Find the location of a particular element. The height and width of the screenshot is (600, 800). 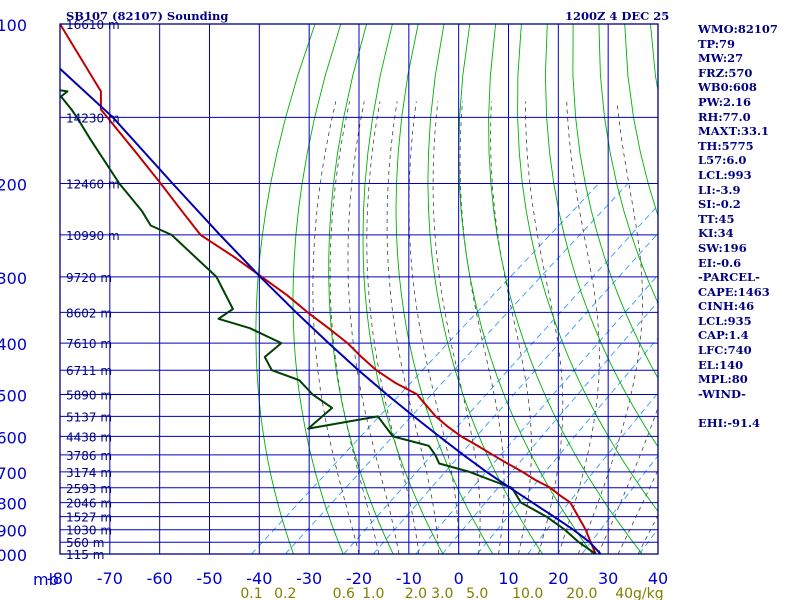

height-label: 1030 m is located at coordinates (89, 531).